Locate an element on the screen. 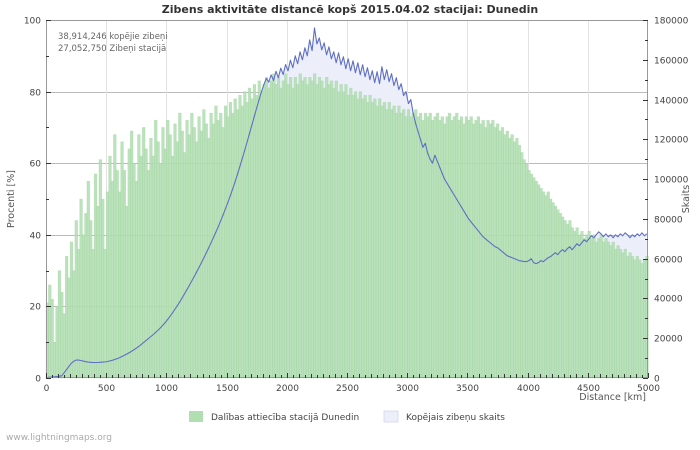 Image resolution: width=700 pixels, height=450 pixels. y2-tick-label: 120000 is located at coordinates (671, 141).